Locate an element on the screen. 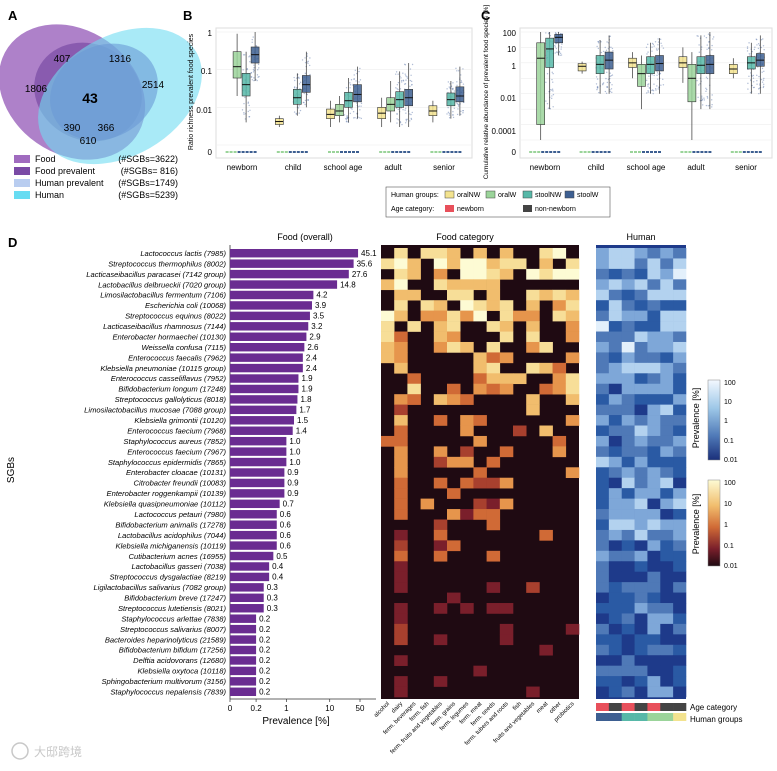 This screenshot has height=771, width=777. bar-category-label: Escherichia coli (10068) is located at coordinates (186, 305).